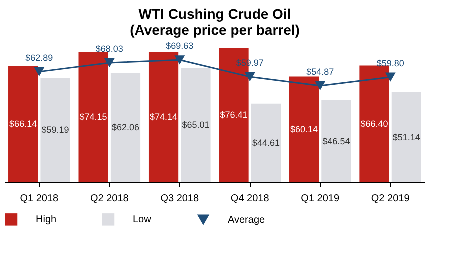  I want to click on x-tick-label: Q2 2018, so click(110, 199).